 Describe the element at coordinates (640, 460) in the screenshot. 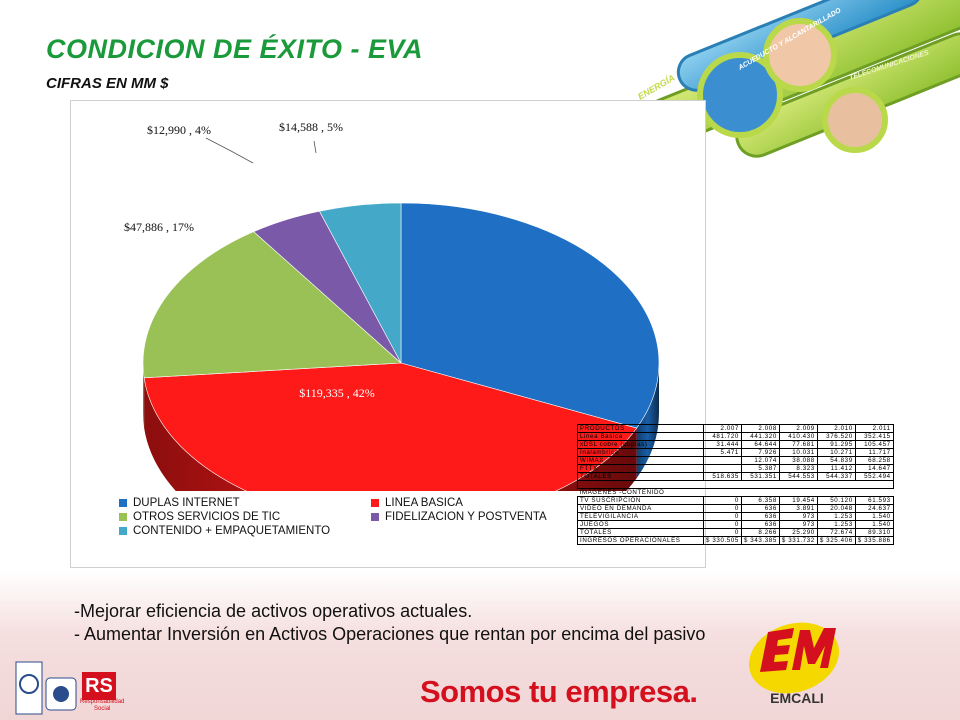

I see `table-cell: WIMAX` at that location.